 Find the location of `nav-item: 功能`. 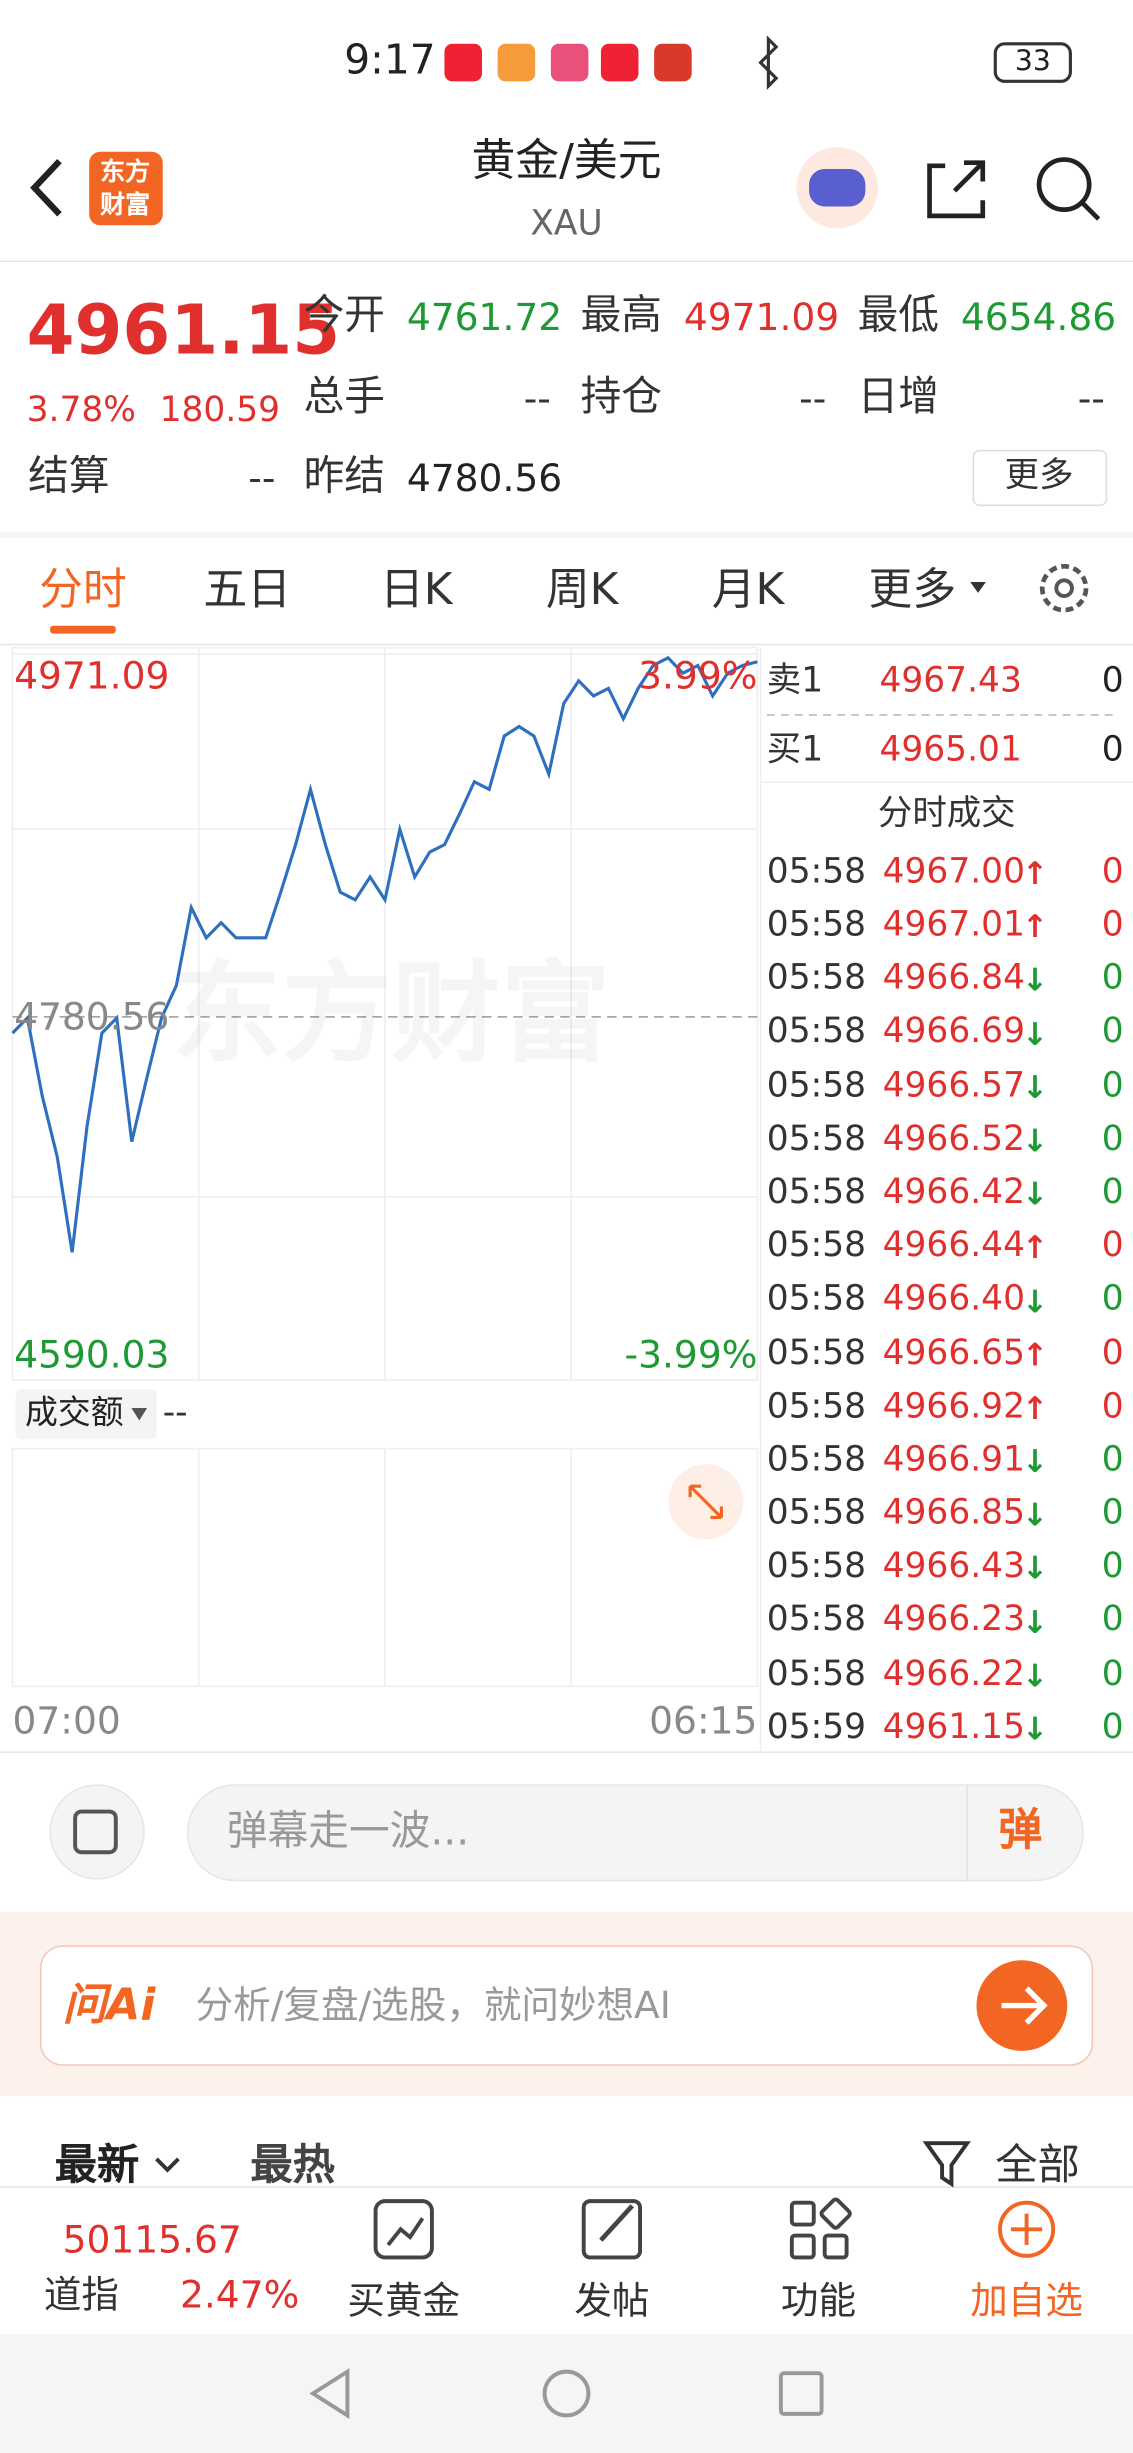

nav-item: 功能 is located at coordinates (818, 2300).